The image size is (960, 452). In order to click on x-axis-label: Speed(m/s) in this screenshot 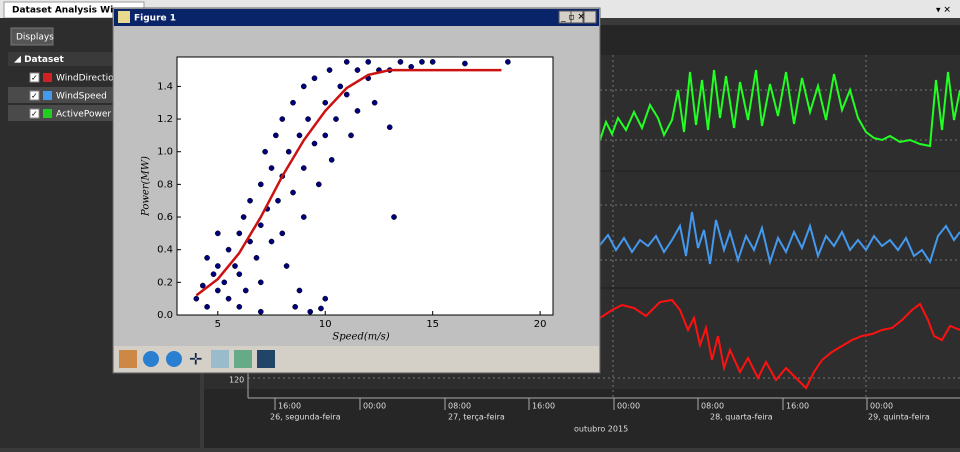, I will do `click(360, 337)`.